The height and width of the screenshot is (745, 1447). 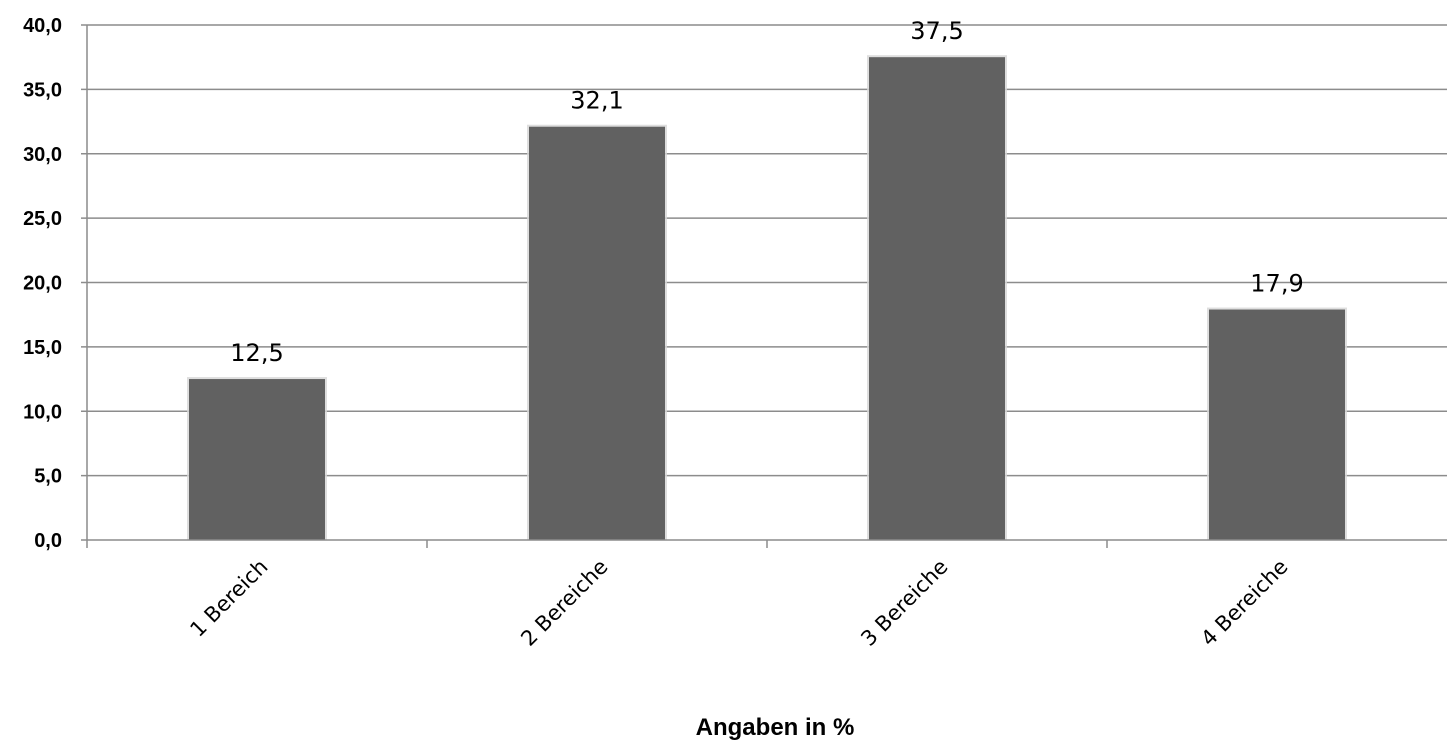 What do you see at coordinates (42, 412) in the screenshot?
I see `y-tick-label: 10,0` at bounding box center [42, 412].